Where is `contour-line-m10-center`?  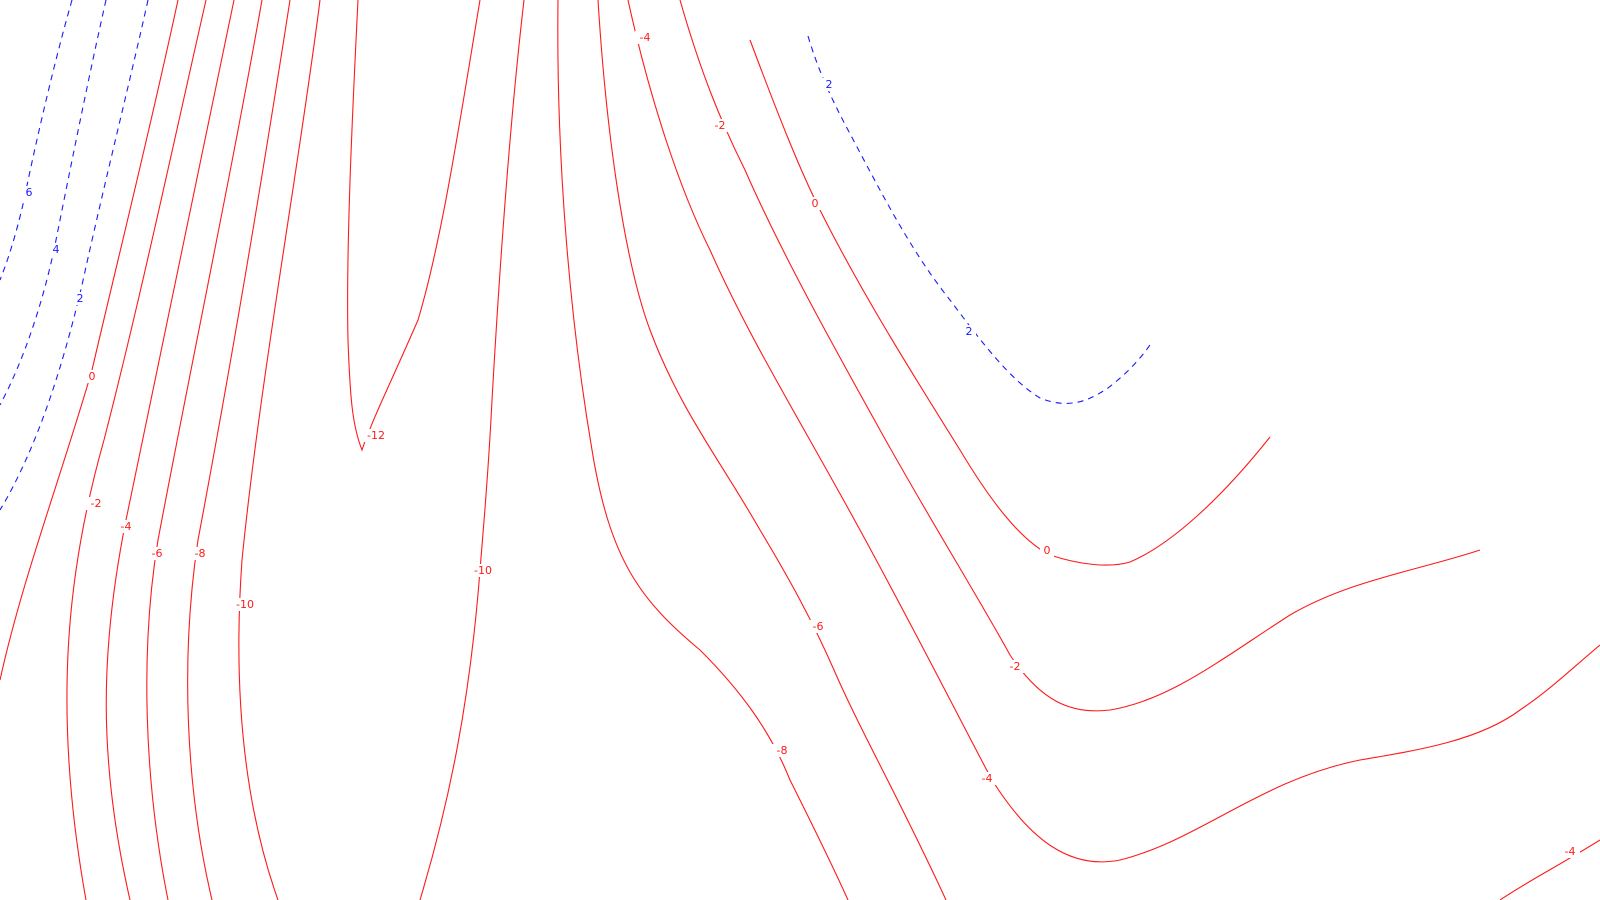 contour-line-m10-center is located at coordinates (472, 450).